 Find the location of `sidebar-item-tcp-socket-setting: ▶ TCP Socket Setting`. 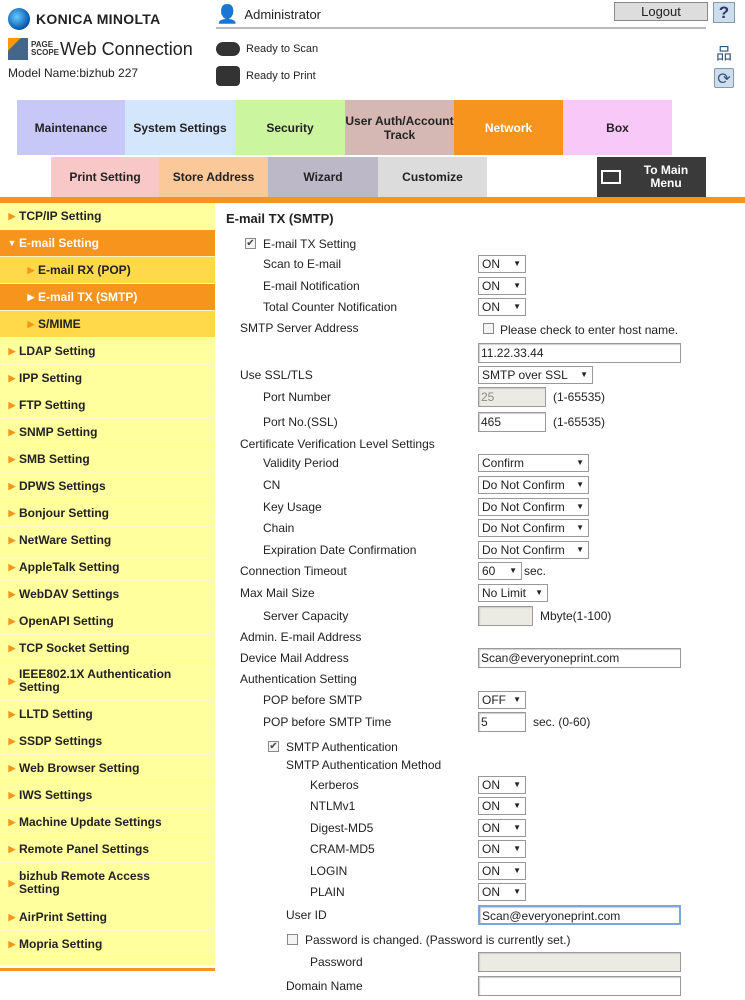

sidebar-item-tcp-socket-setting: ▶ TCP Socket Setting is located at coordinates (107, 648).